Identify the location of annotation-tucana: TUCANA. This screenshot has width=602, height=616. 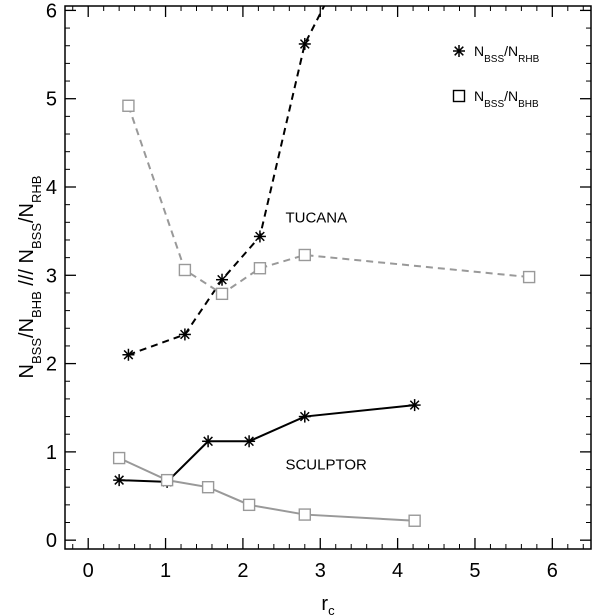
(316, 217).